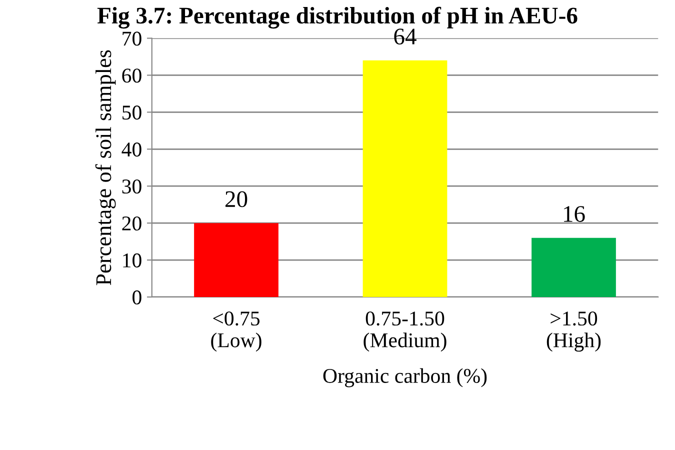 This screenshot has width=675, height=450. Describe the element at coordinates (337, 17) in the screenshot. I see `chart-title: Fig 3.7: Percentage distribution of pH in AEU-6` at that location.